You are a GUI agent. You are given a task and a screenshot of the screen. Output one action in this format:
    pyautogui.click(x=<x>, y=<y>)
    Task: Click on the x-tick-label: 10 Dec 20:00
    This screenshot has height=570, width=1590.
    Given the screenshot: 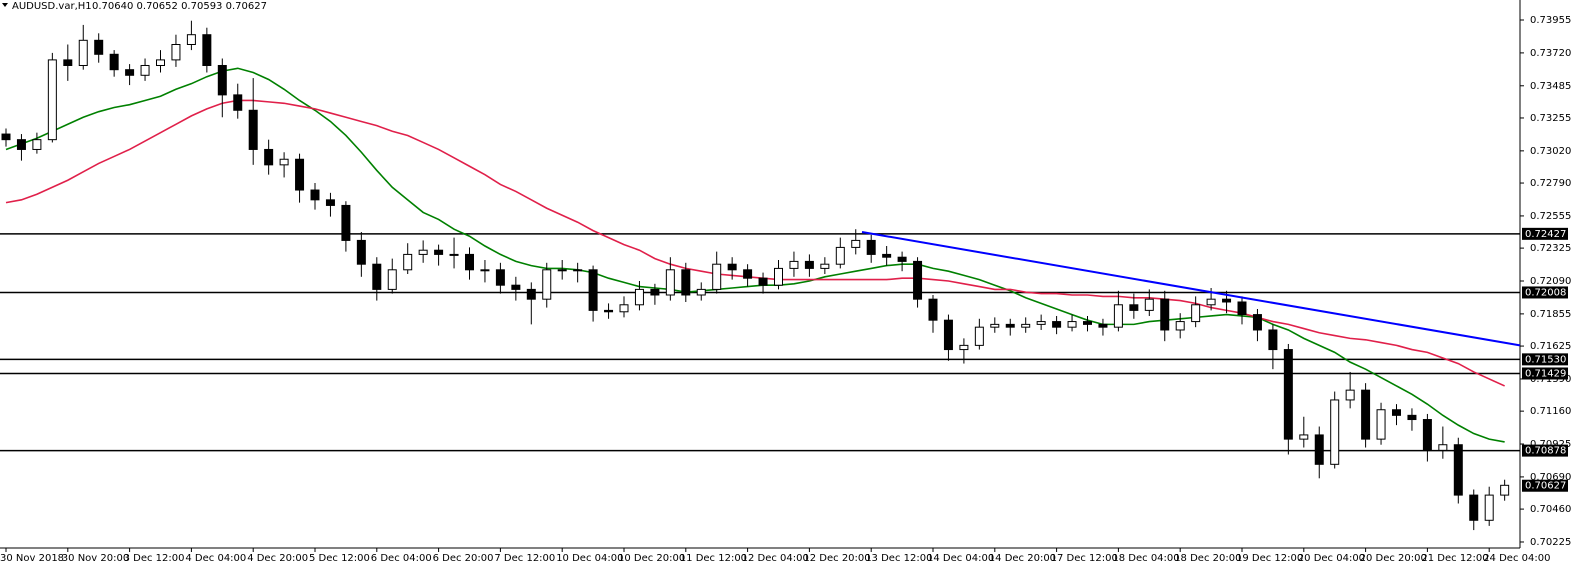 What is the action you would take?
    pyautogui.click(x=651, y=558)
    